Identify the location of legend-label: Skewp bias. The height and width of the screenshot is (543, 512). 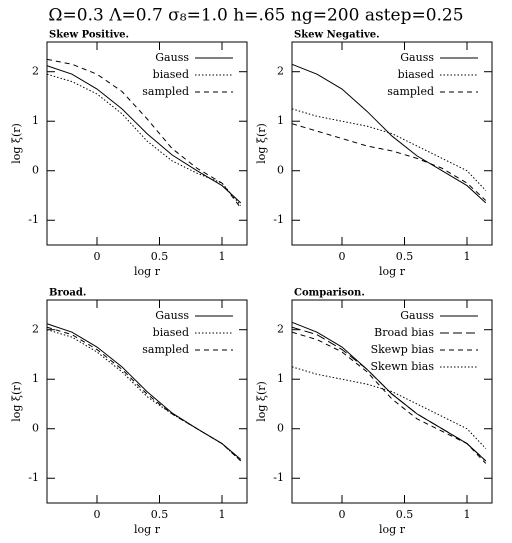
(403, 349).